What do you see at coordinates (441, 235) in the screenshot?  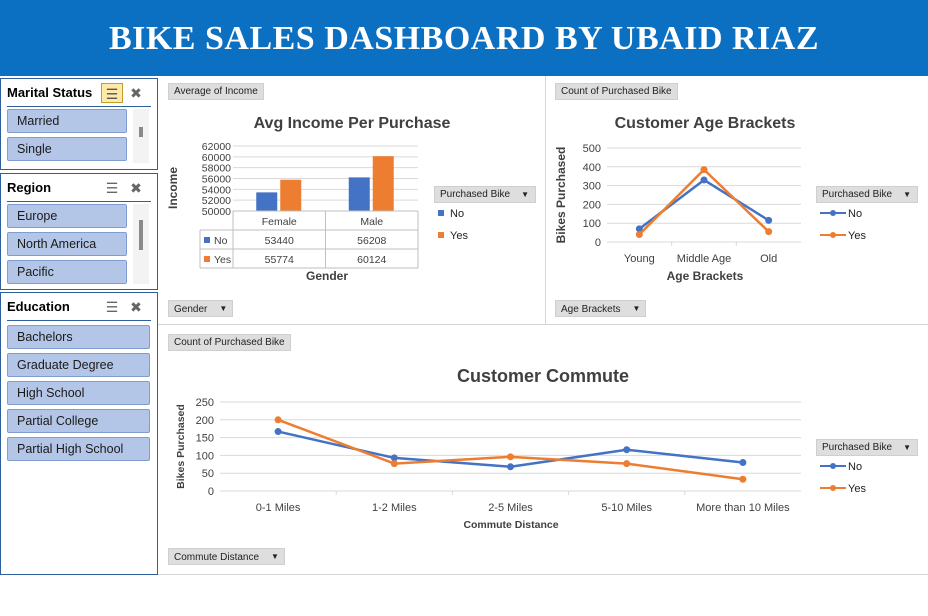 I see `legend-swatch-yes` at bounding box center [441, 235].